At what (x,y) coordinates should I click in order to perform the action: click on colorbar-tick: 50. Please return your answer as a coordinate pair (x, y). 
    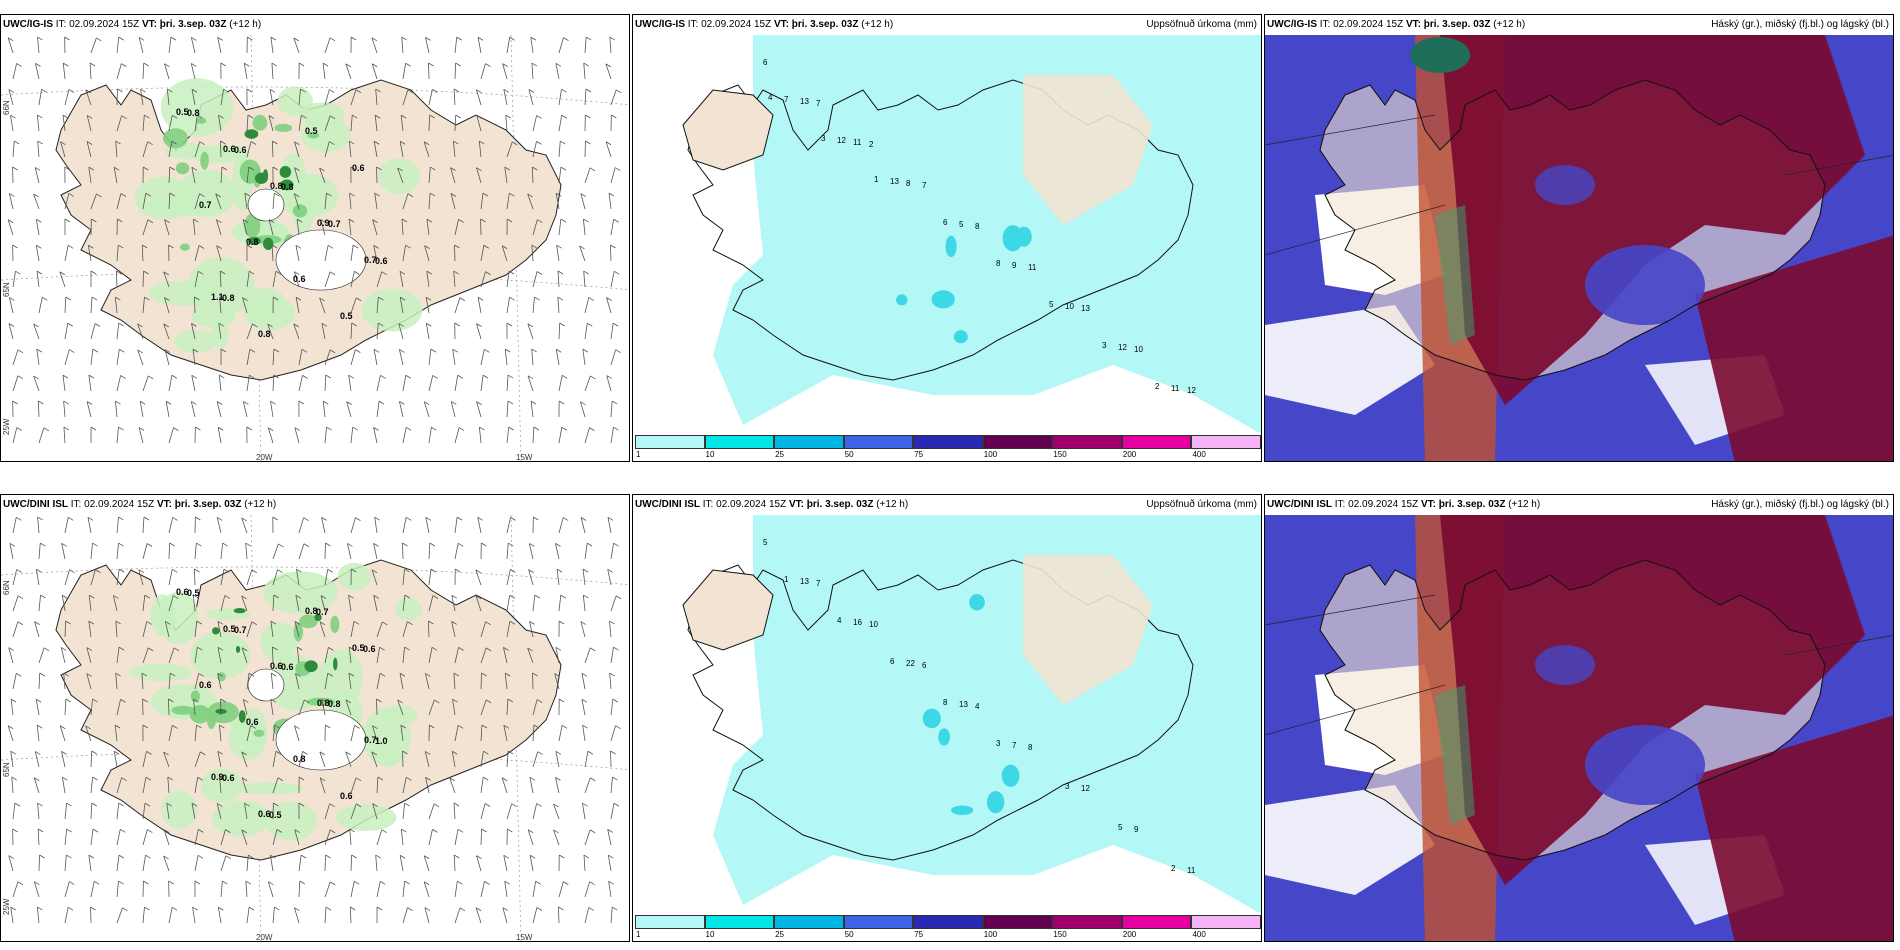
    Looking at the image, I should click on (849, 454).